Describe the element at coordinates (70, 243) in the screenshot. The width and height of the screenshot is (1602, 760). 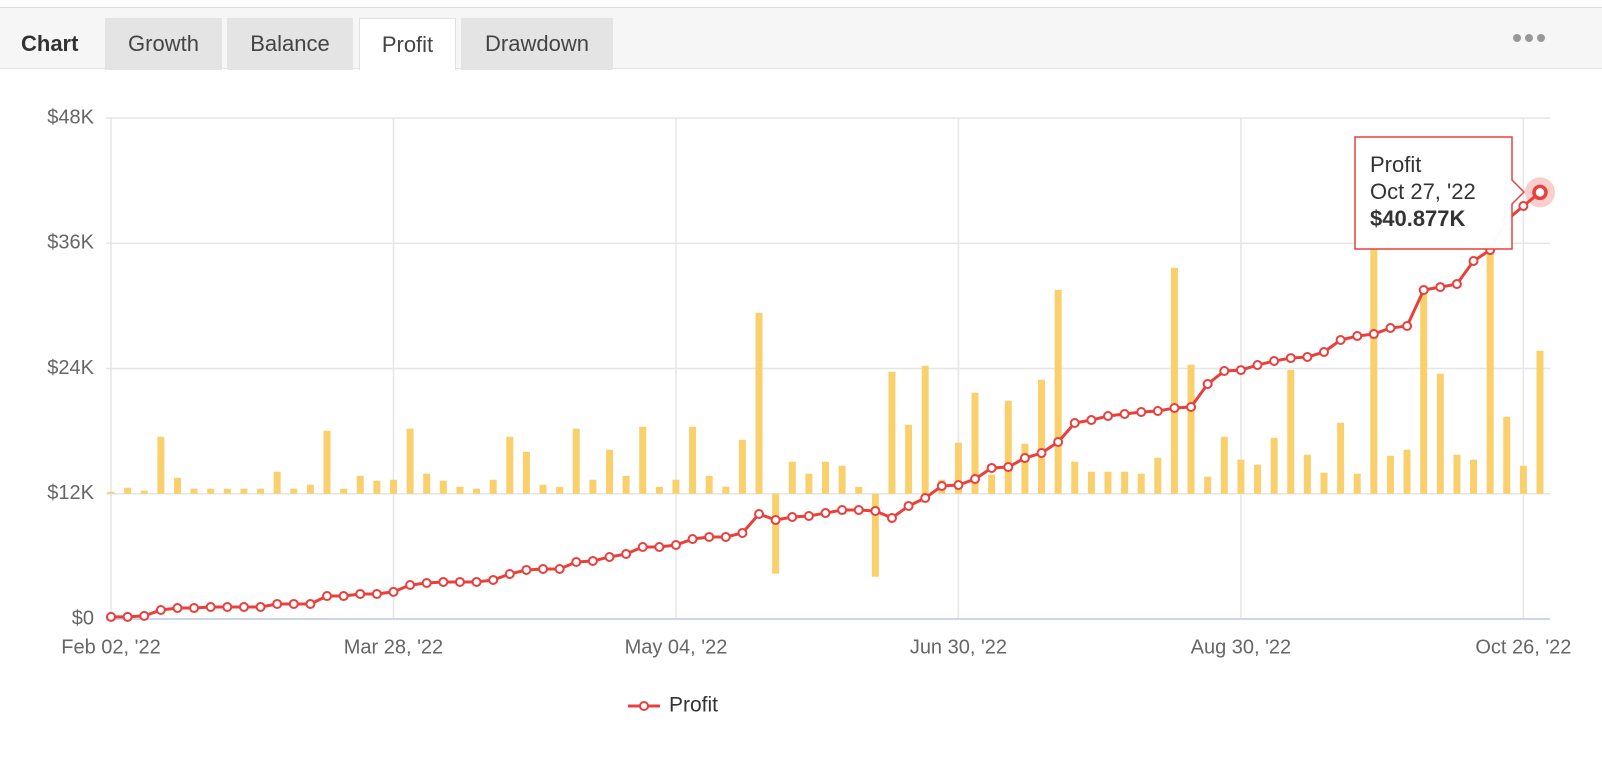
I see `y-tick-label: $36K` at that location.